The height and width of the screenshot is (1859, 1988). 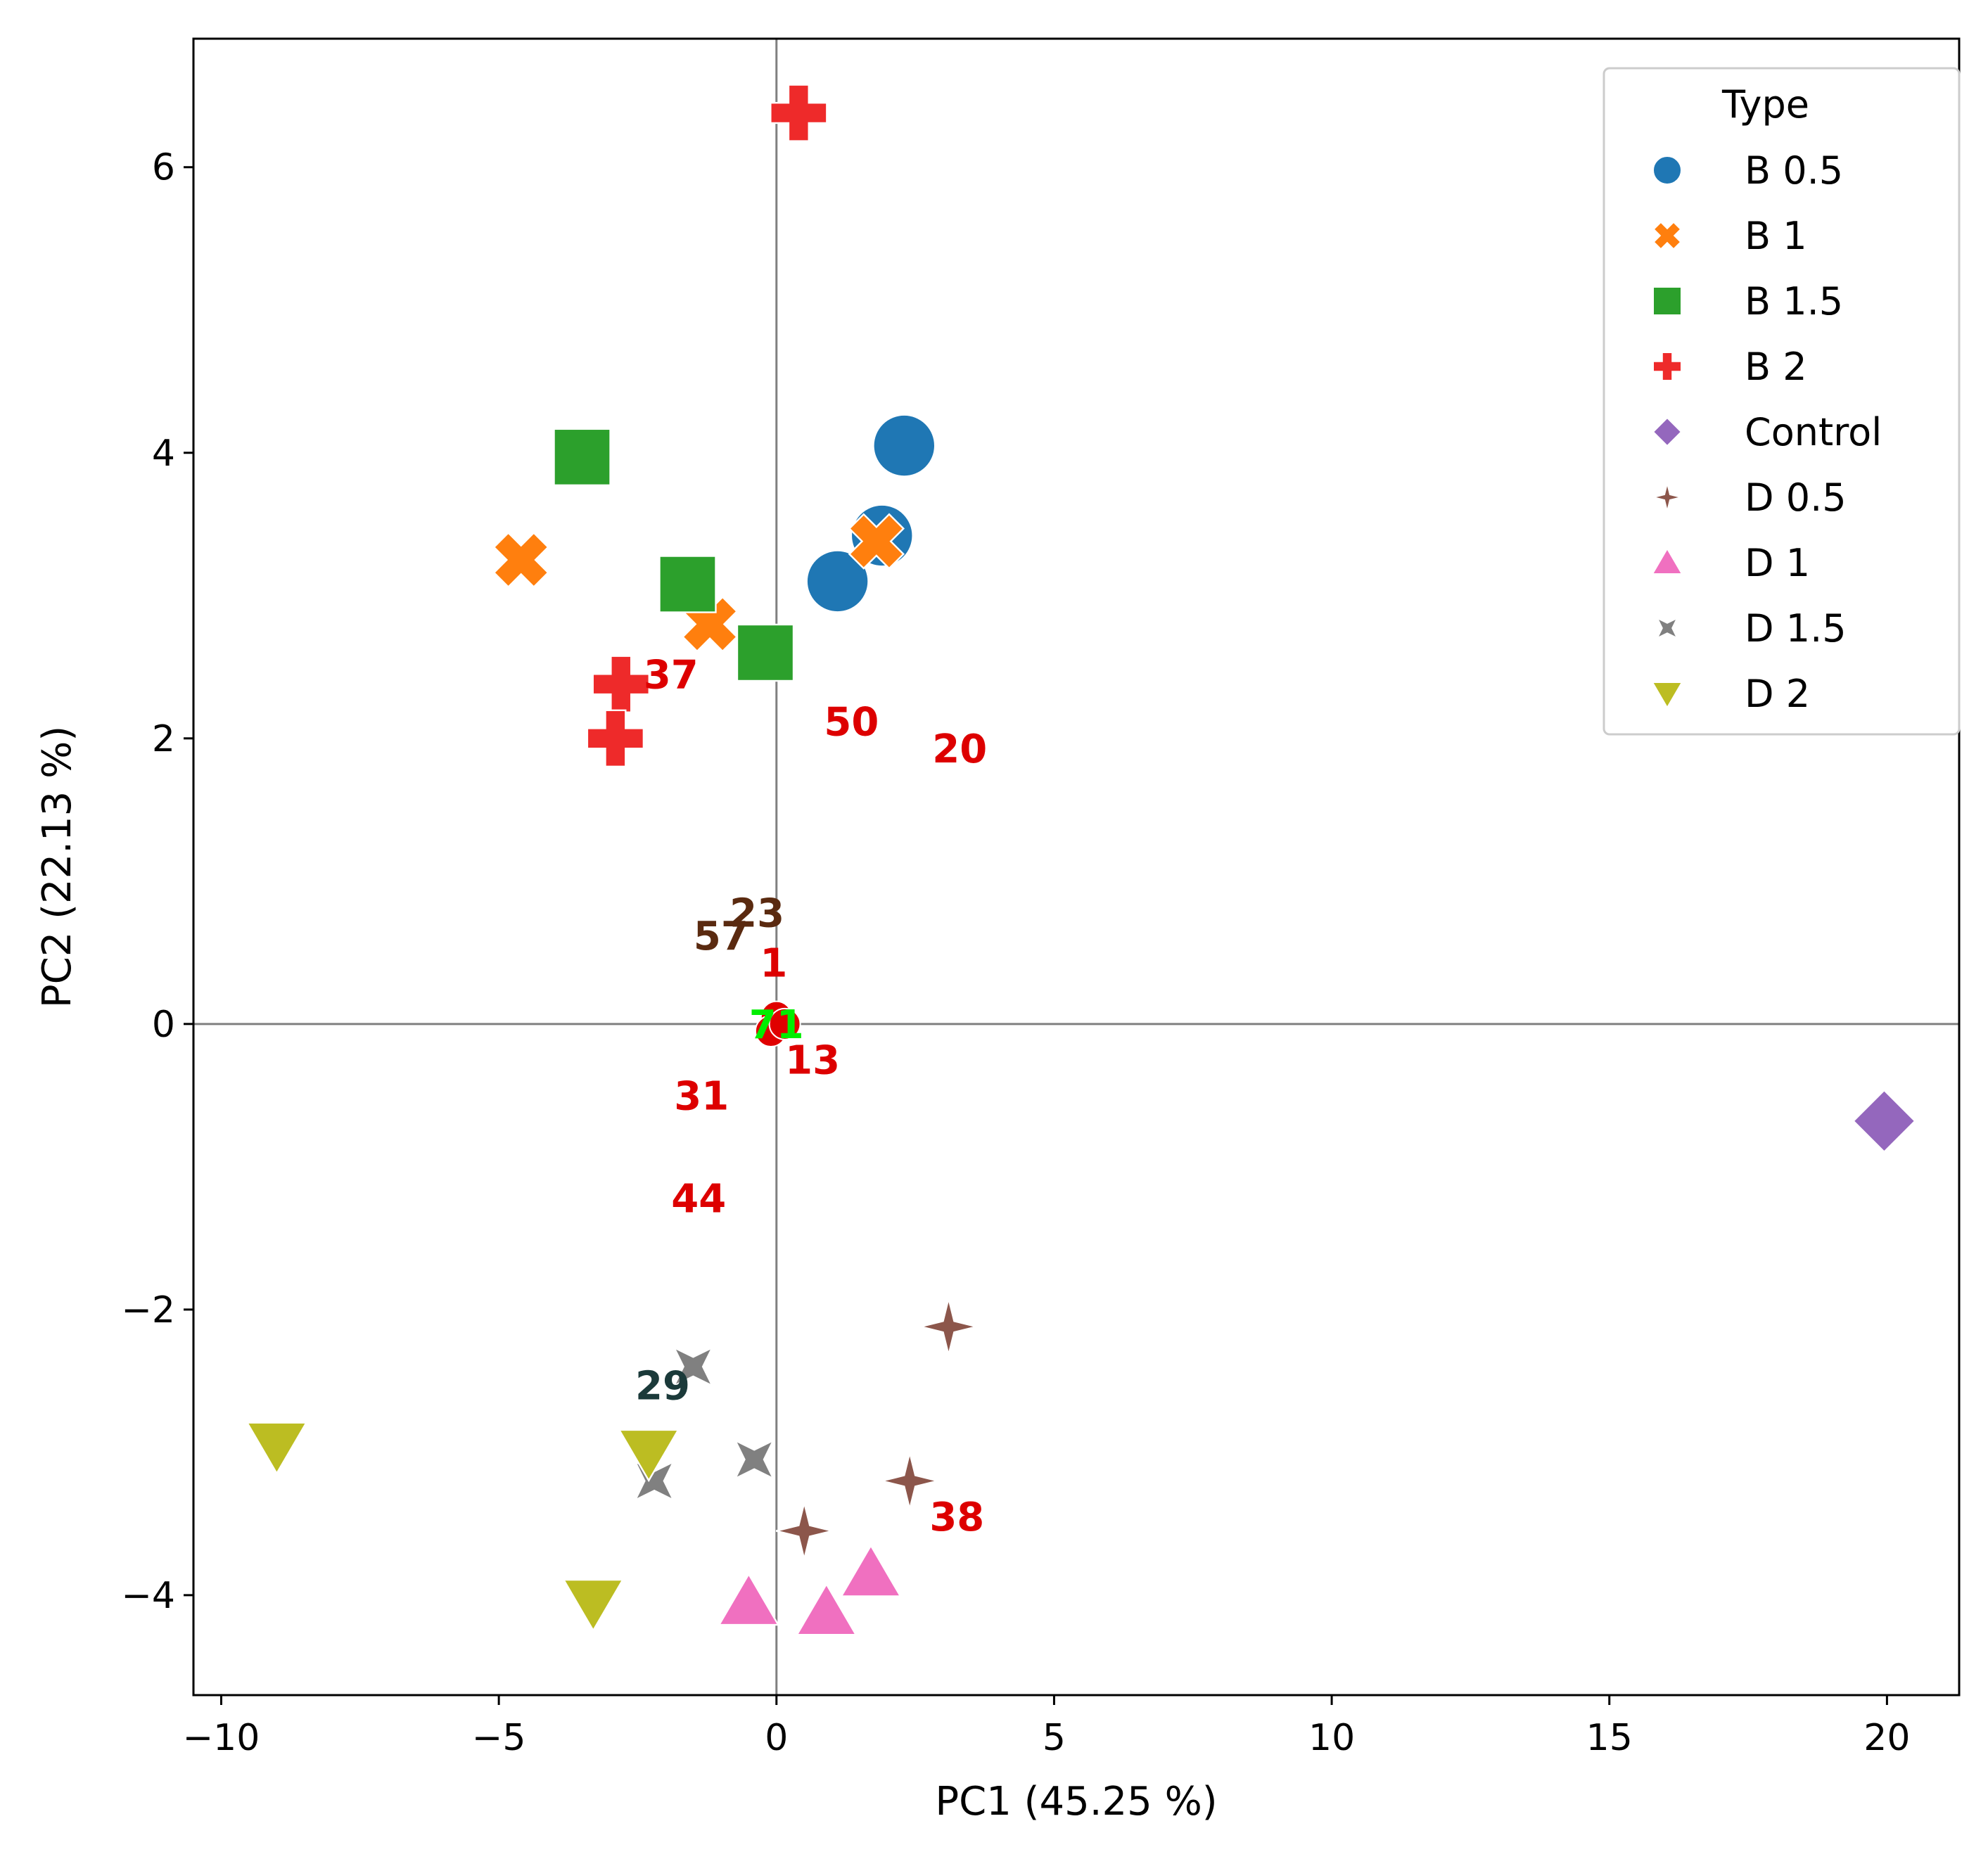 What do you see at coordinates (1765, 104) in the screenshot?
I see `legend-title: Type` at bounding box center [1765, 104].